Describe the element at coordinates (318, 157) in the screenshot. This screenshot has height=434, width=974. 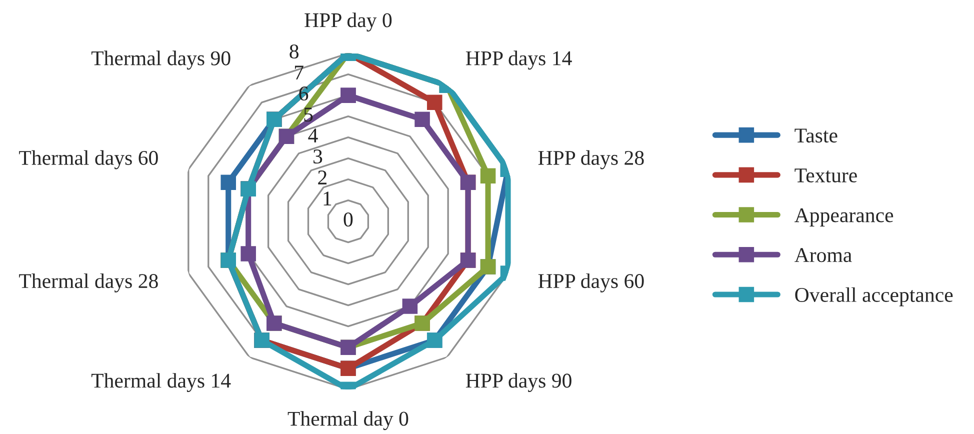
I see `y-tick-label: 3` at that location.